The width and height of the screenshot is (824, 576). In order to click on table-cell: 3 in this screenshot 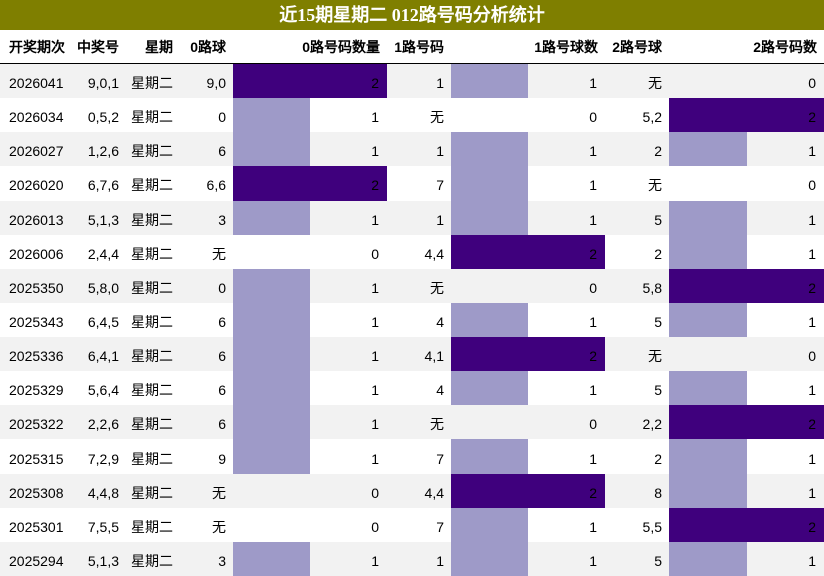, I will do `click(222, 560)`.